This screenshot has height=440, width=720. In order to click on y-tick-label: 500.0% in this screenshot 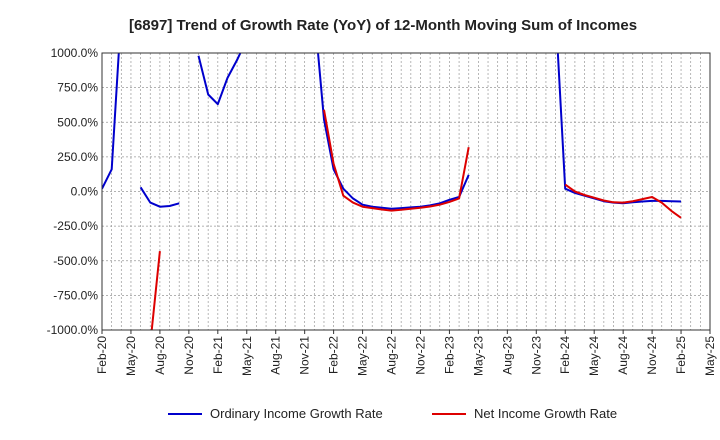, I will do `click(77, 122)`.